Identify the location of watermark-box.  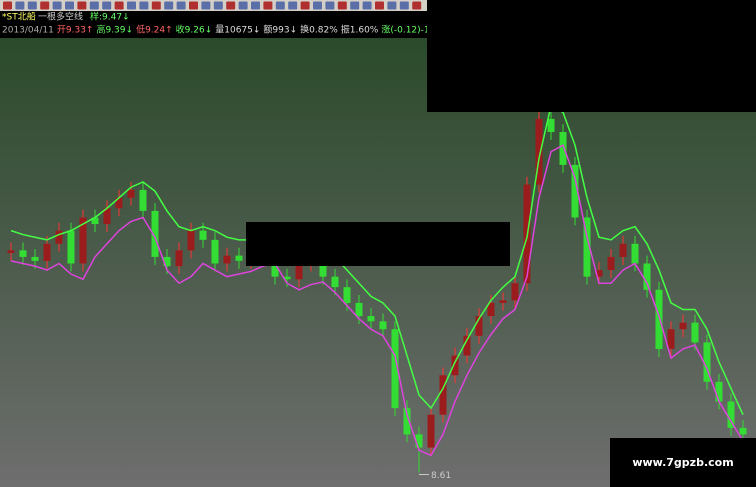
(683, 462).